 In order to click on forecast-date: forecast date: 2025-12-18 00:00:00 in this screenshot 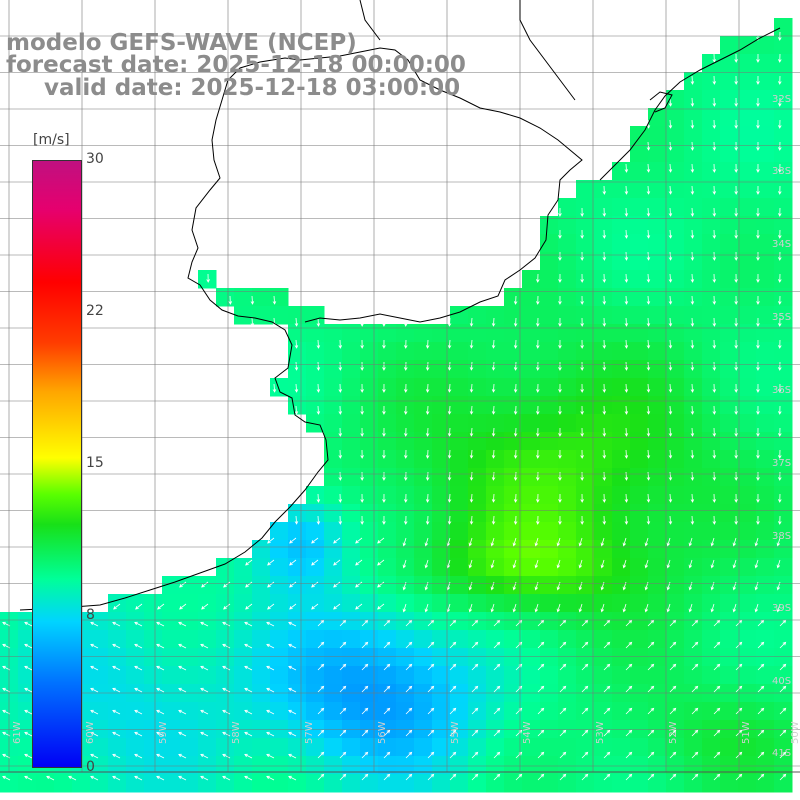, I will do `click(236, 65)`.